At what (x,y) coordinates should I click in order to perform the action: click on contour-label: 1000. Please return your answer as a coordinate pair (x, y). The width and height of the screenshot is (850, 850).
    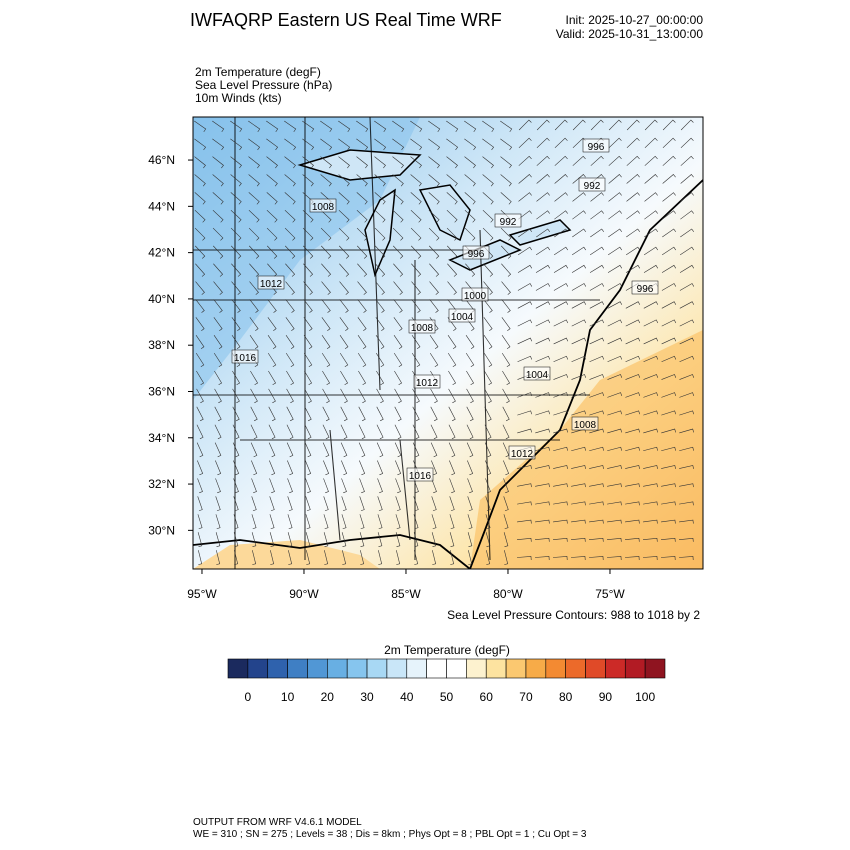
    Looking at the image, I should click on (475, 296).